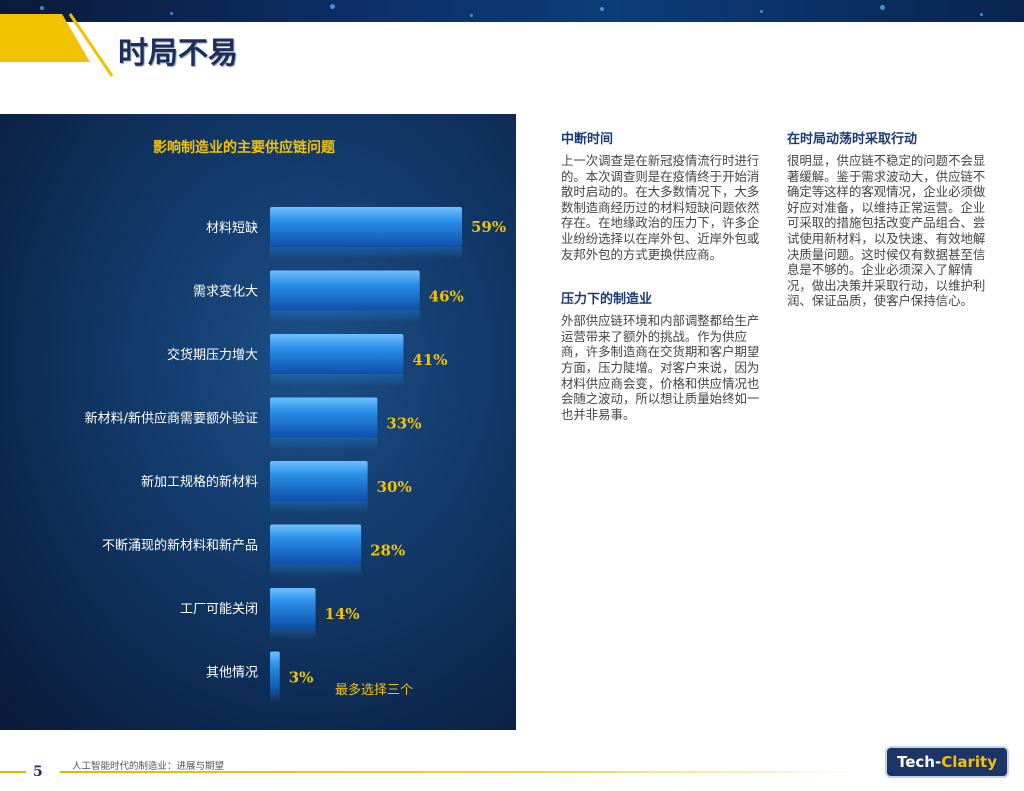 The width and height of the screenshot is (1024, 791). What do you see at coordinates (232, 228) in the screenshot?
I see `category-label: 材料短缺` at bounding box center [232, 228].